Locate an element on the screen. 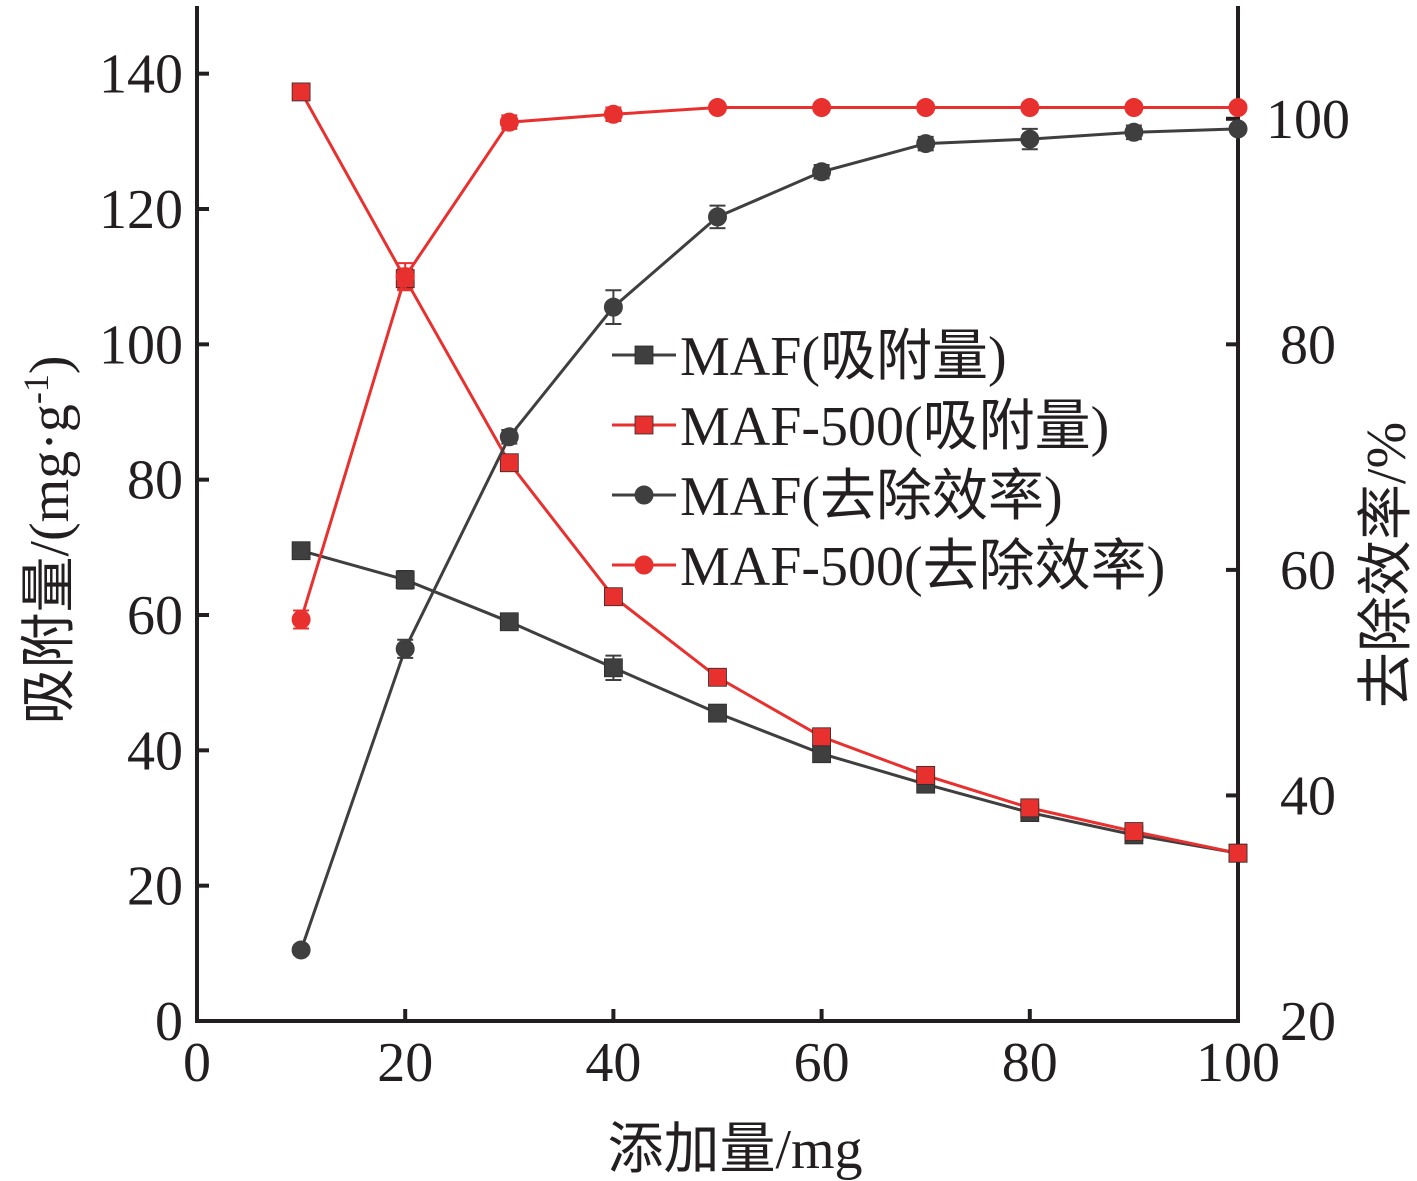 This screenshot has width=1417, height=1181. left-axis-title-end: ) is located at coordinates (50, 364).